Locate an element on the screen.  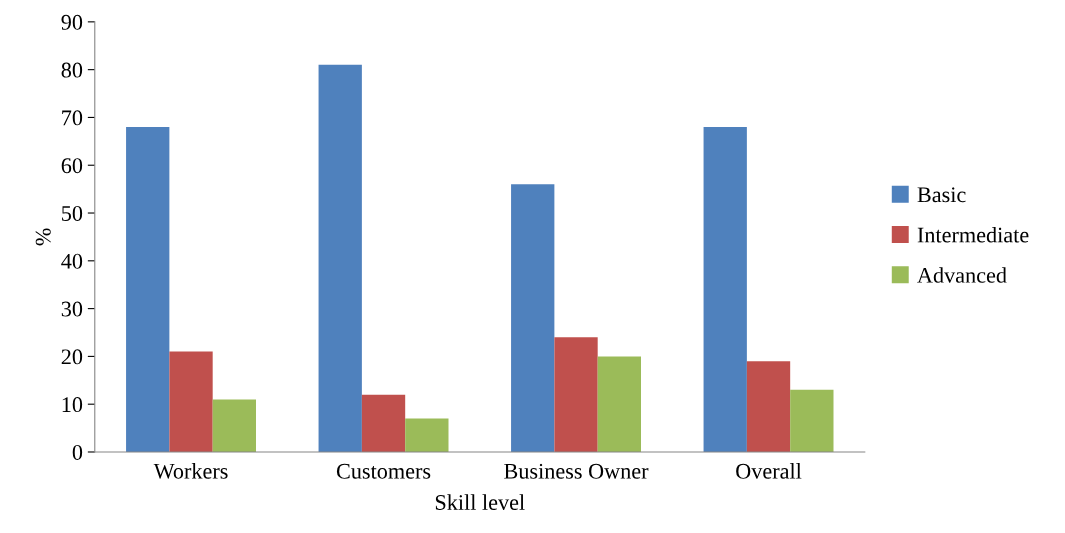
legend-label: Advanced is located at coordinates (962, 275).